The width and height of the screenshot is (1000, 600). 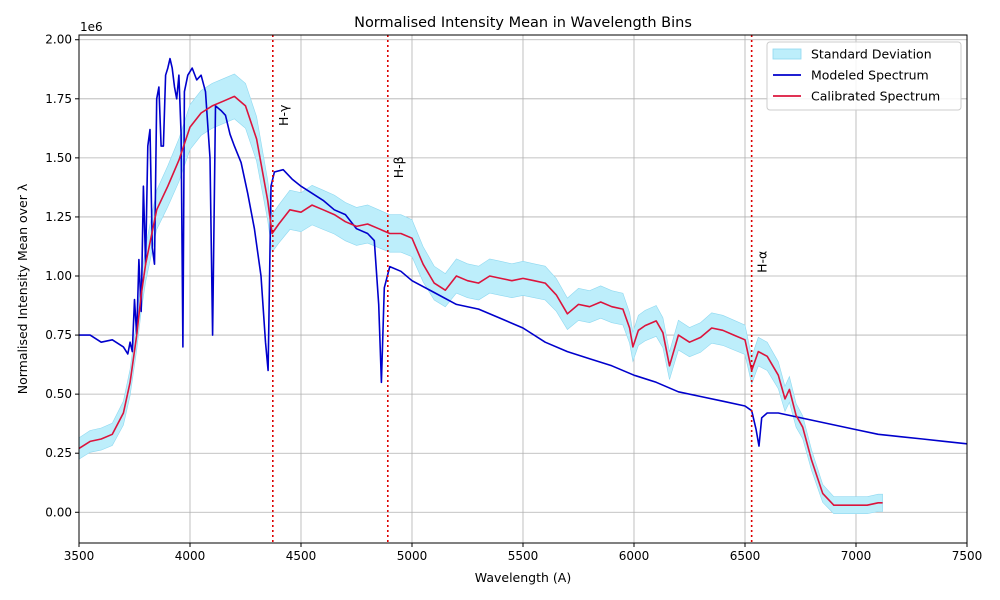 What do you see at coordinates (91, 27) in the screenshot?
I see `y-offset-label: 1e6` at bounding box center [91, 27].